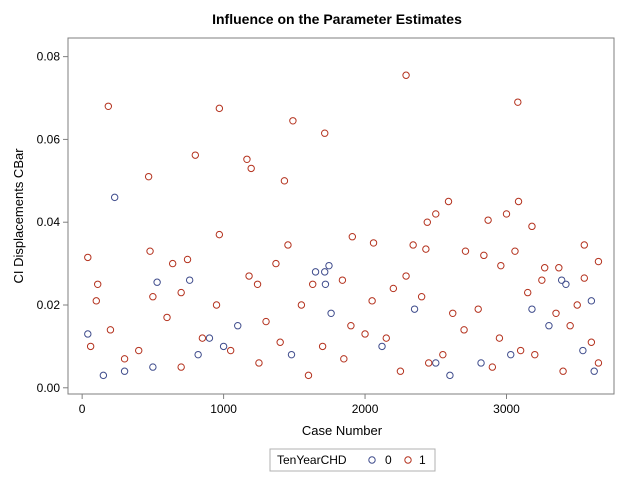 The width and height of the screenshot is (640, 480). I want to click on legend: TenYearCHD 0 1, so click(352, 460).